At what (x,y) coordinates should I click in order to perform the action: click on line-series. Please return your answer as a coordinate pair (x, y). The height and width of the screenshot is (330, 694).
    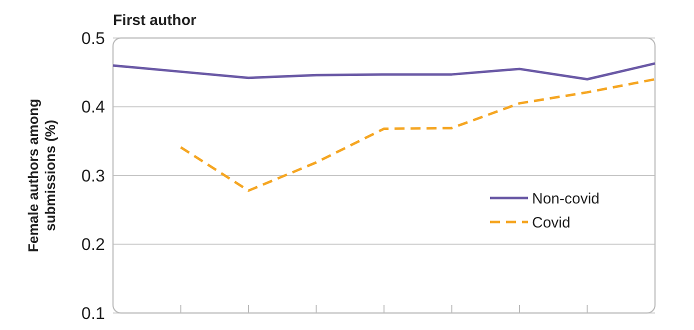
    Looking at the image, I should click on (384, 71).